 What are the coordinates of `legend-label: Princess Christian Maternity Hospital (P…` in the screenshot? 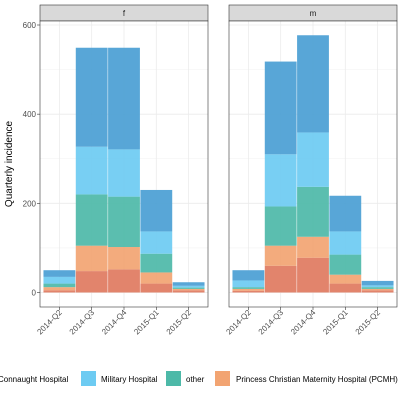 It's located at (317, 379).